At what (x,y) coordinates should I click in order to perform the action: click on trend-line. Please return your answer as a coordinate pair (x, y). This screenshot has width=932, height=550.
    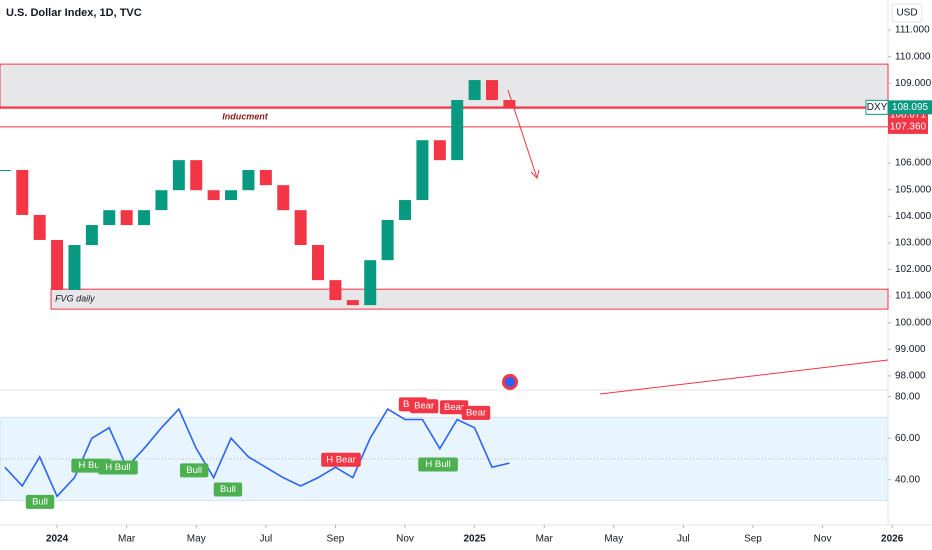
    Looking at the image, I should click on (744, 377).